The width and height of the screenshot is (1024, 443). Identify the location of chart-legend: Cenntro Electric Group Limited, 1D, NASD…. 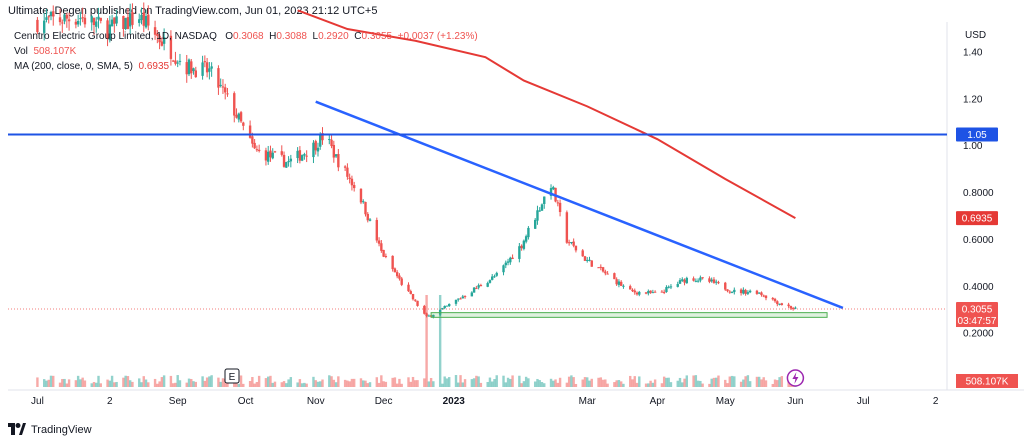
(246, 51).